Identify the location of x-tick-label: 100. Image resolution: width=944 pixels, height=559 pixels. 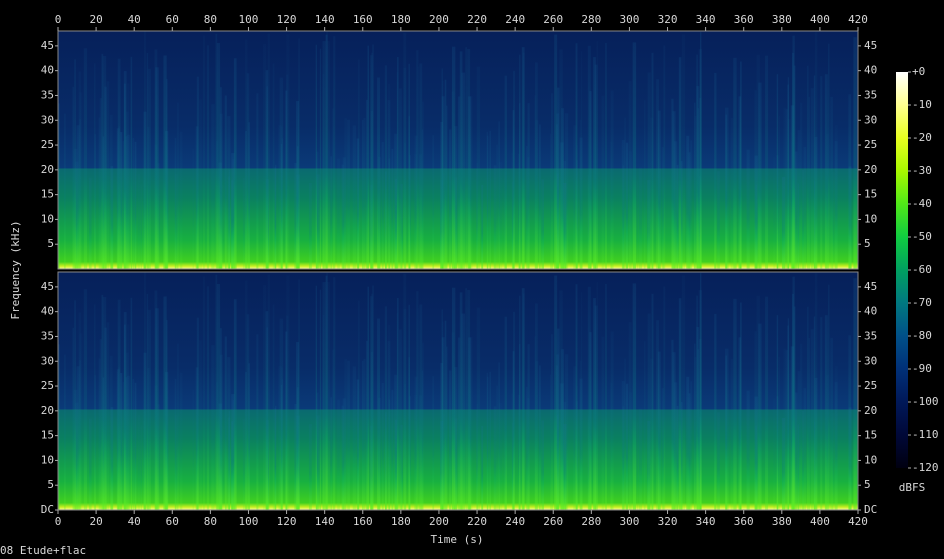
(249, 521).